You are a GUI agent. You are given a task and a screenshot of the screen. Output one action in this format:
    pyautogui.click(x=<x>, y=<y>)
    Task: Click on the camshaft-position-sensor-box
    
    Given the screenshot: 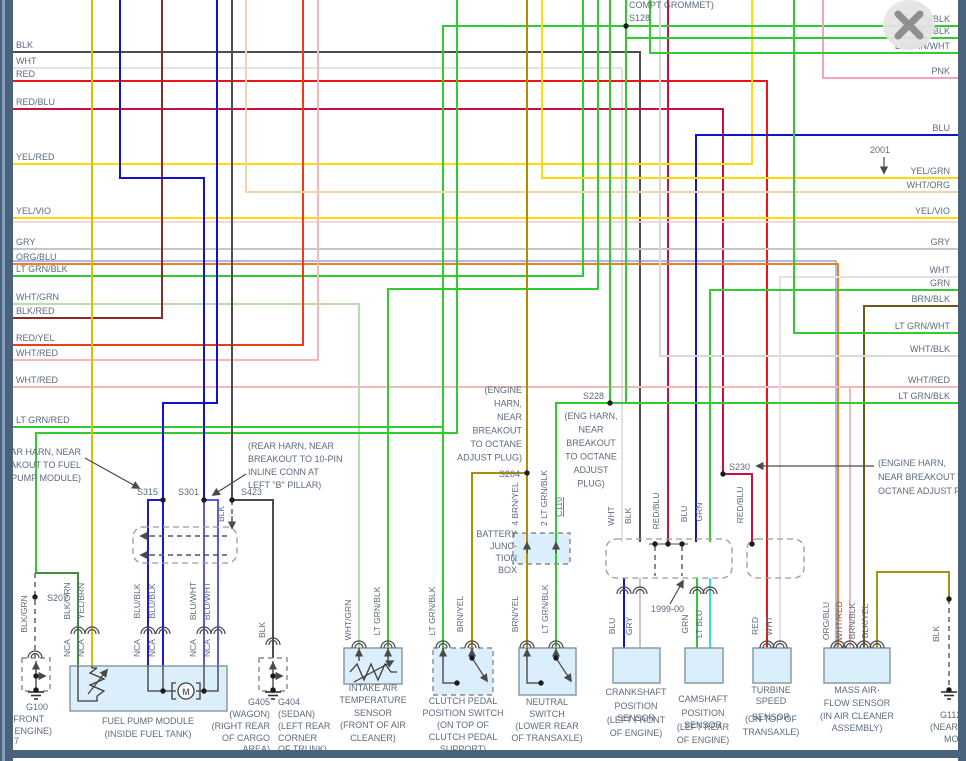 What is the action you would take?
    pyautogui.click(x=704, y=665)
    